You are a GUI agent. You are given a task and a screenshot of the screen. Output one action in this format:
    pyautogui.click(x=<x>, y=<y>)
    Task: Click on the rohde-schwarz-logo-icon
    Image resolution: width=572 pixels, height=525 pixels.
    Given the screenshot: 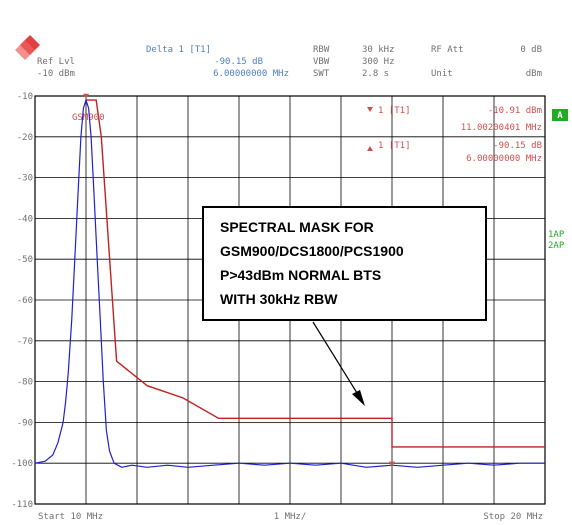 What is the action you would take?
    pyautogui.click(x=27, y=47)
    